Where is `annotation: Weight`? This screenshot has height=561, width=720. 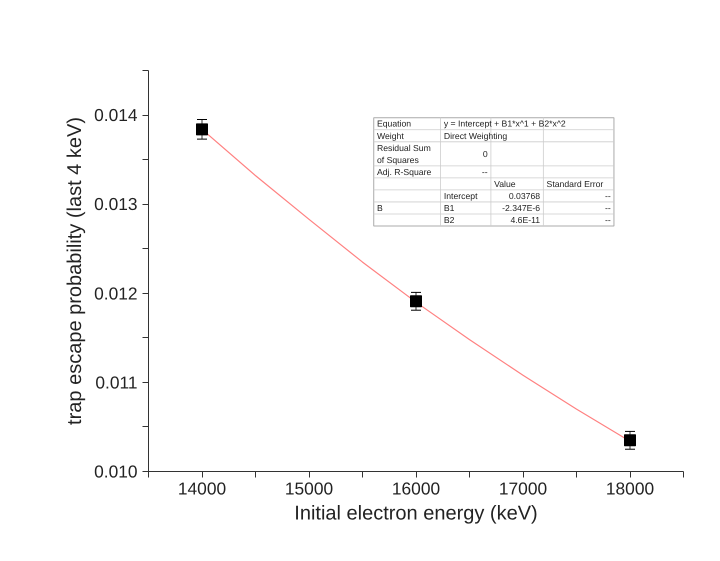
annotation: Weight is located at coordinates (390, 135).